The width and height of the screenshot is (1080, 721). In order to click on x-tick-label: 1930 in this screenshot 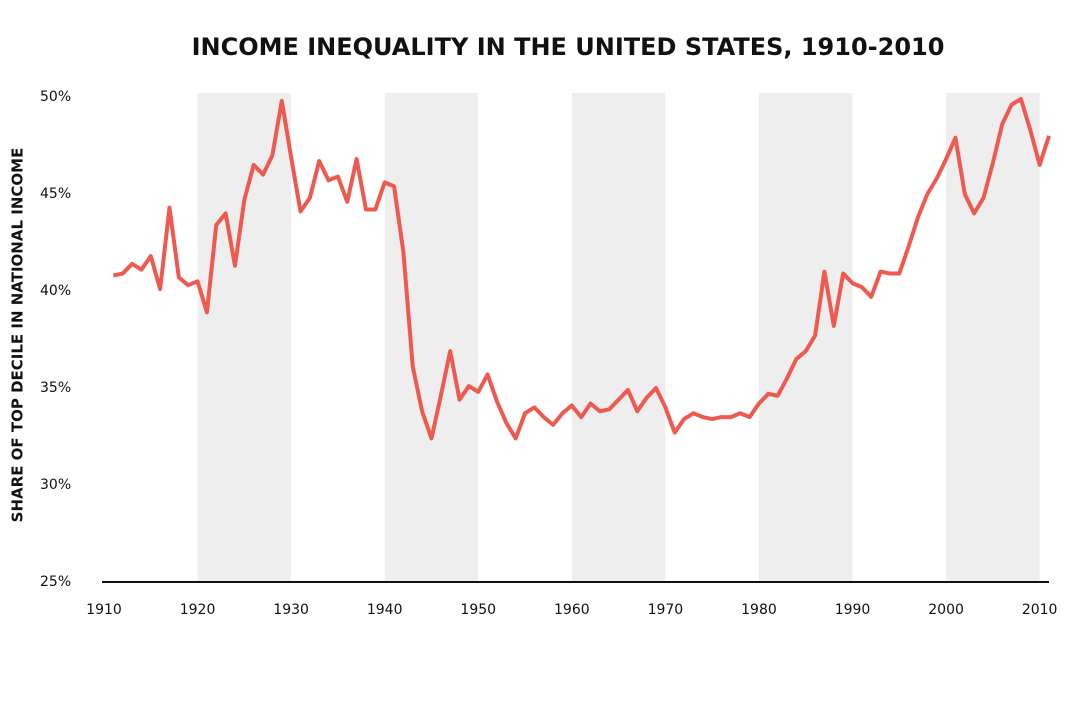, I will do `click(291, 610)`.